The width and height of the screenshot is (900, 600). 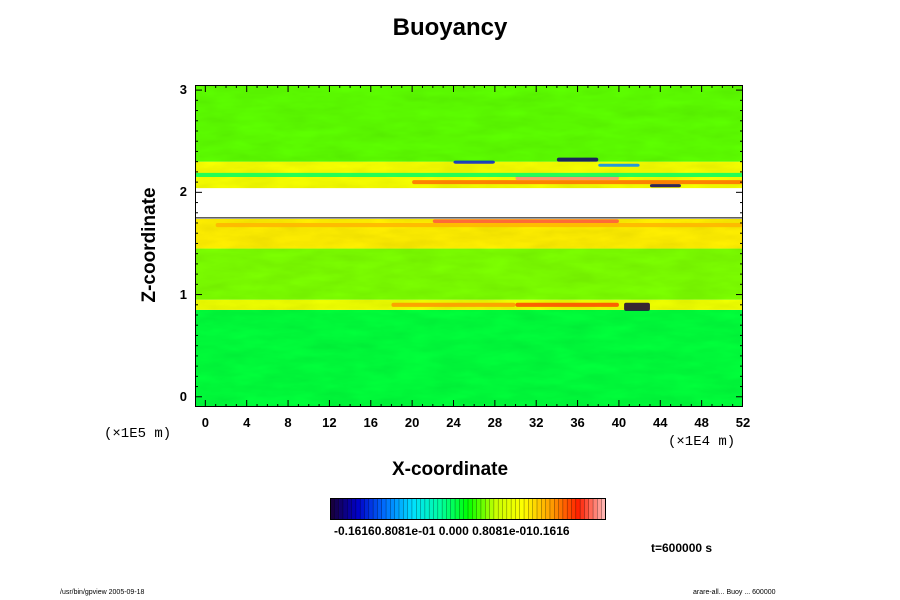 I want to click on x-tick-label: 4, so click(x=247, y=422).